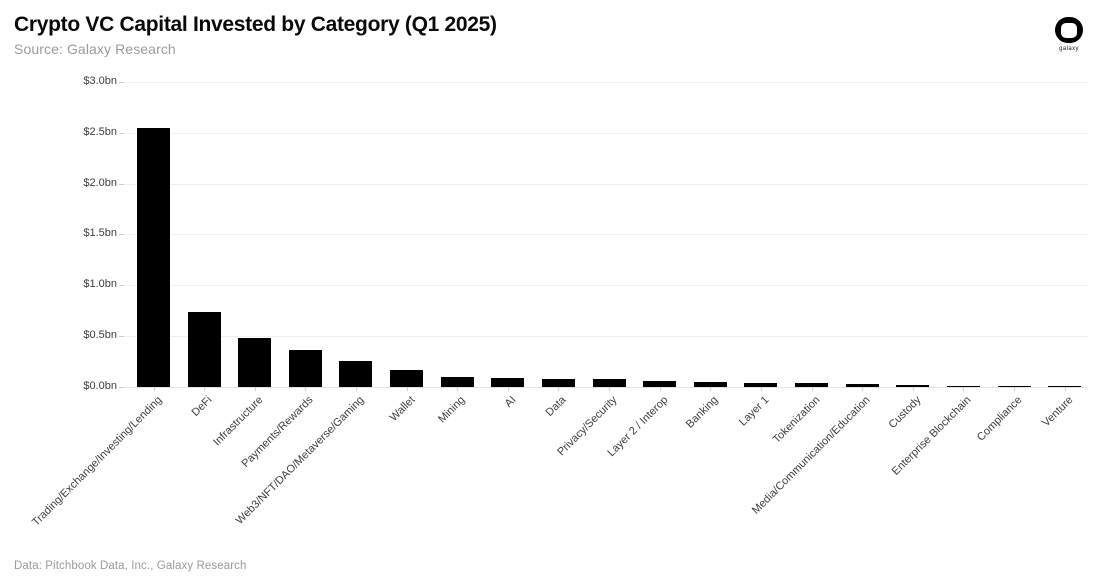 This screenshot has height=581, width=1100. What do you see at coordinates (963, 386) in the screenshot?
I see `bar-enterprise-blockchain` at bounding box center [963, 386].